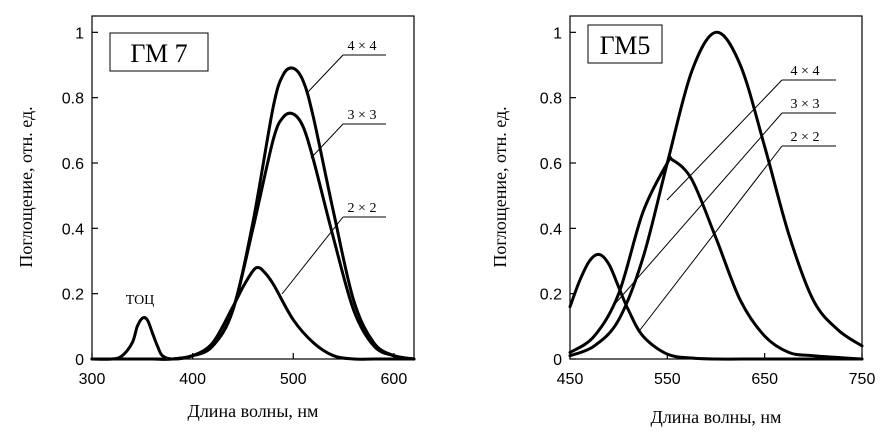 This screenshot has height=435, width=880. What do you see at coordinates (293, 379) in the screenshot?
I see `x-tick-label: 500` at bounding box center [293, 379].